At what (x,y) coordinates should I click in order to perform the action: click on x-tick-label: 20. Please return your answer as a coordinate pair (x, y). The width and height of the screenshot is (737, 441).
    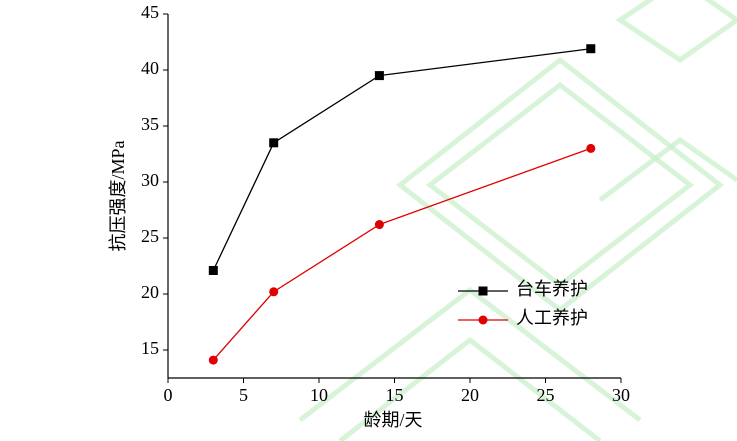
    Looking at the image, I should click on (470, 395).